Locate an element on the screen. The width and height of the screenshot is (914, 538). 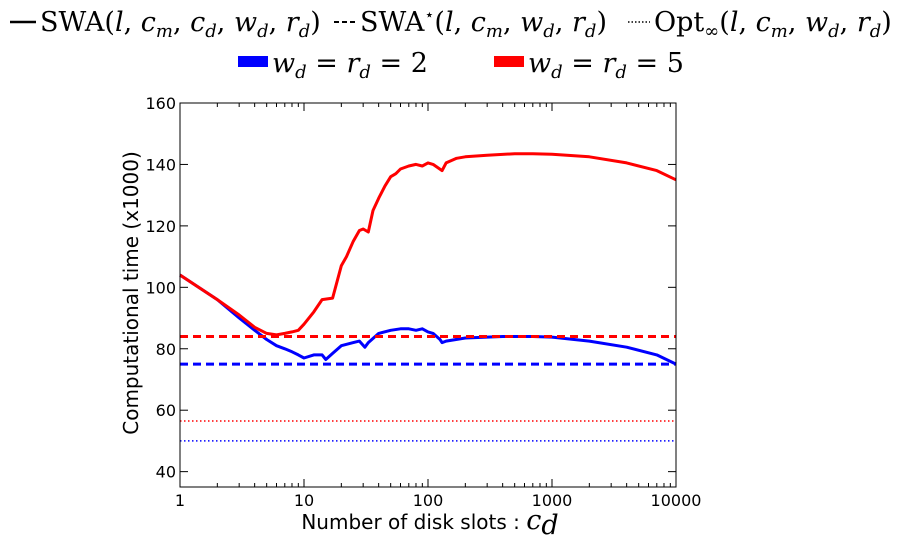
legend-swa-label: SWA(l, cm, cd, wd, rd) is located at coordinates (180, 24).